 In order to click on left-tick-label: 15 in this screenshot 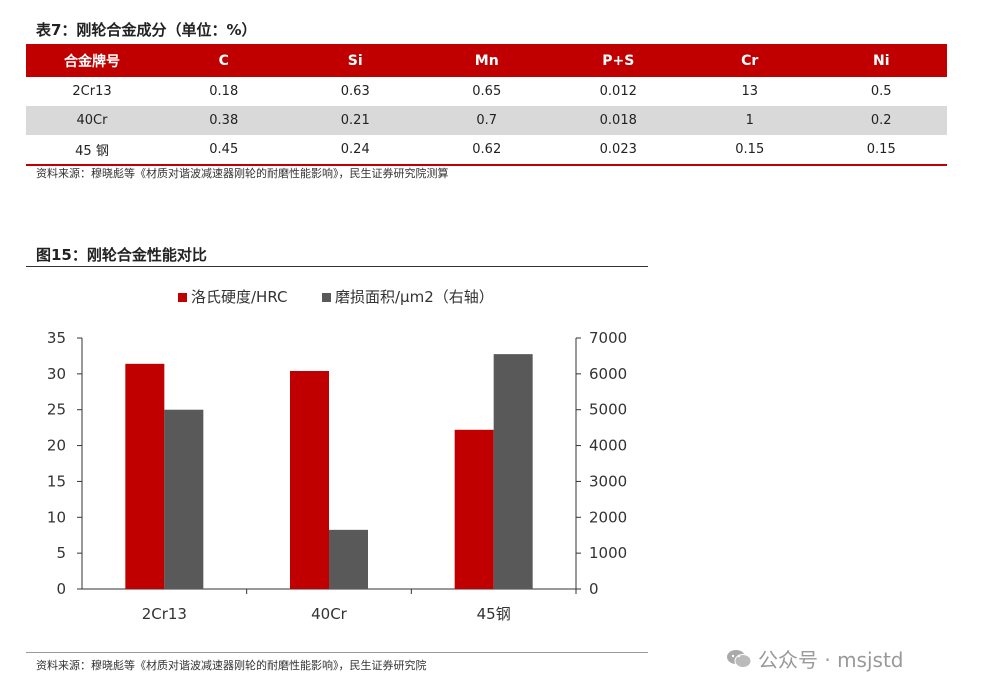, I will do `click(56, 481)`.